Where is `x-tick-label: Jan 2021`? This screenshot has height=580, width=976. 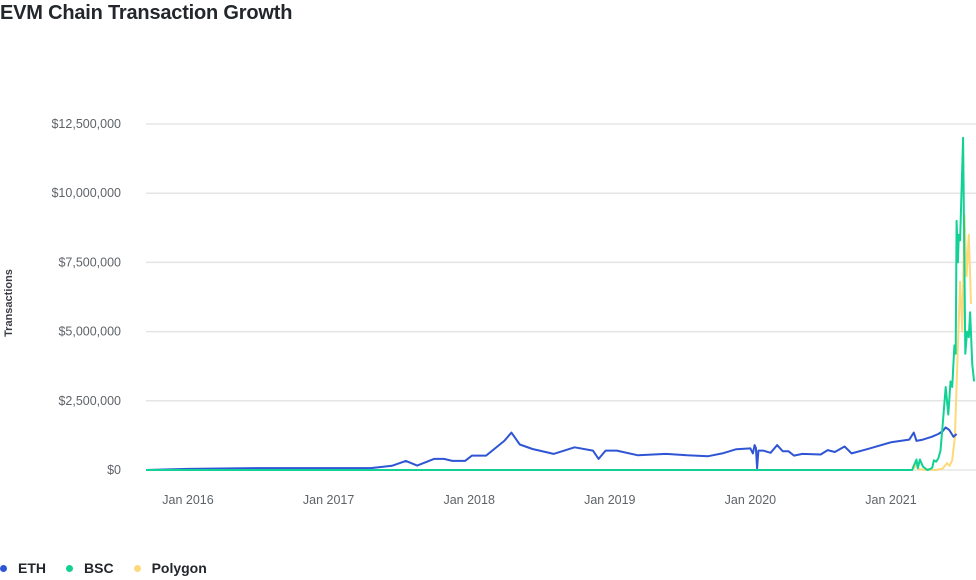
x-tick-label: Jan 2021 is located at coordinates (890, 500).